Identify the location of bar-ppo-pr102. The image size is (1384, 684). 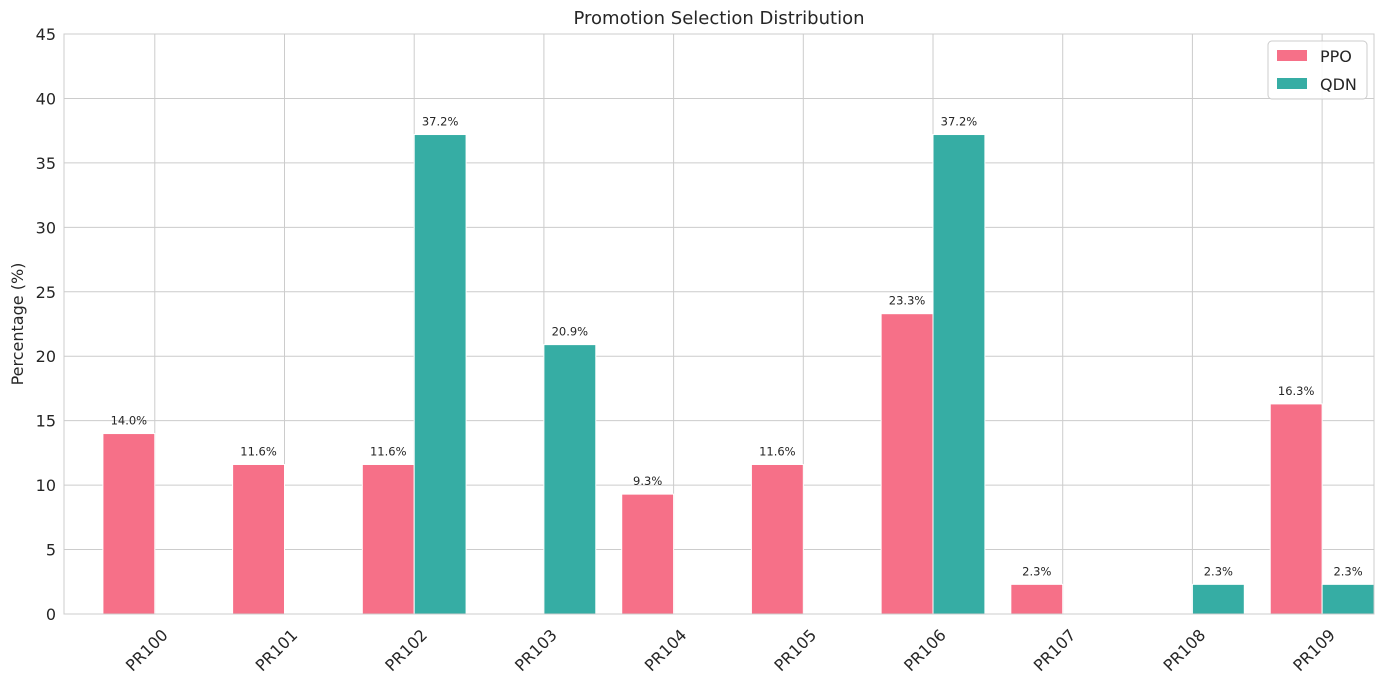
(388, 539).